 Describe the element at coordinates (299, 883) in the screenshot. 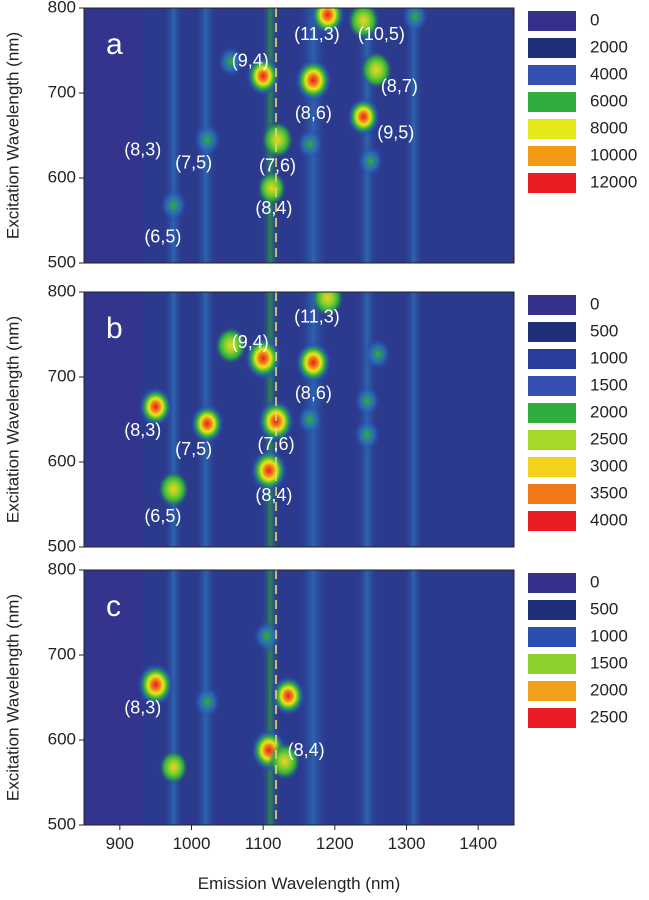

I see `x-axis-title: Emission Wavelength (nm)` at that location.